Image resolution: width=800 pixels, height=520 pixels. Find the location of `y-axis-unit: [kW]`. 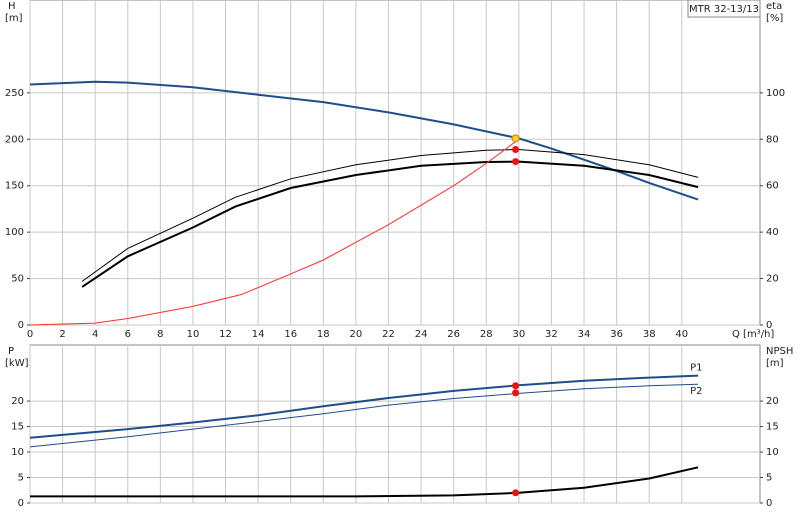

y-axis-unit: [kW] is located at coordinates (17, 363).